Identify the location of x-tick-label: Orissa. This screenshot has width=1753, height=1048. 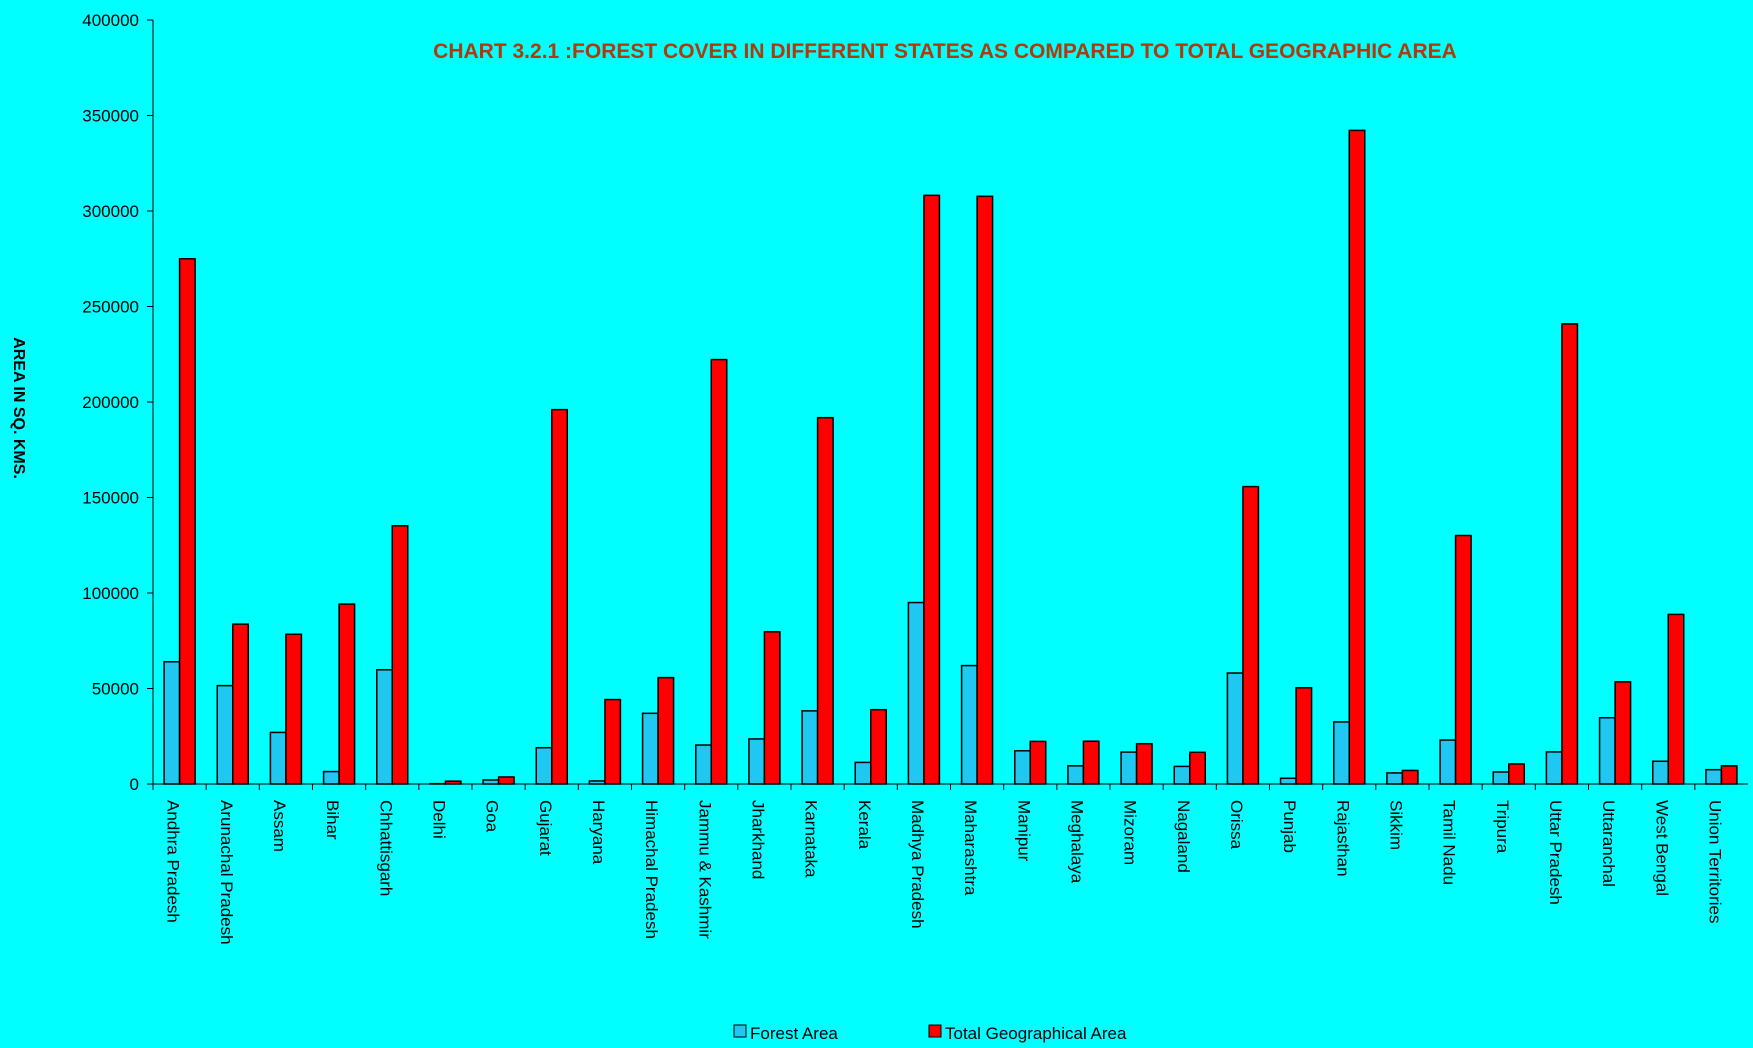
(1236, 825).